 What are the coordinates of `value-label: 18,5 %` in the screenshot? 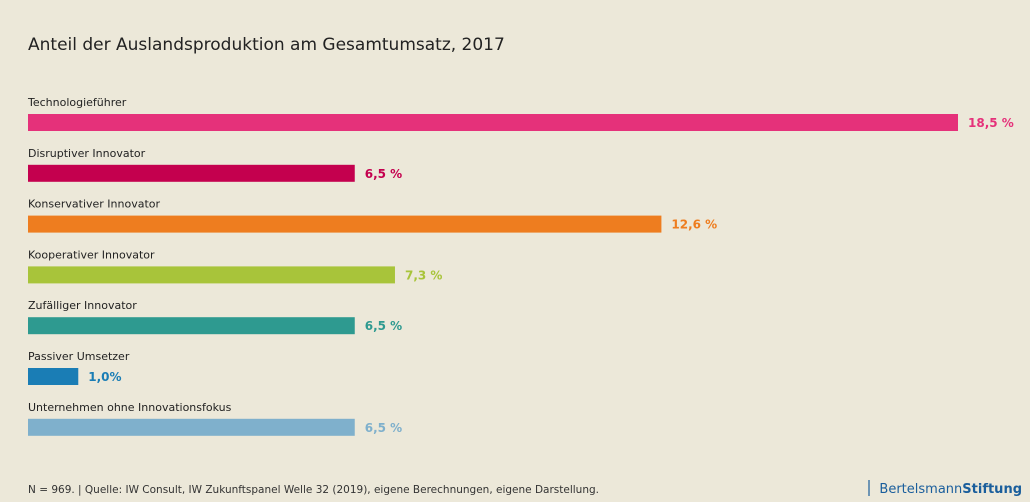 It's located at (991, 123).